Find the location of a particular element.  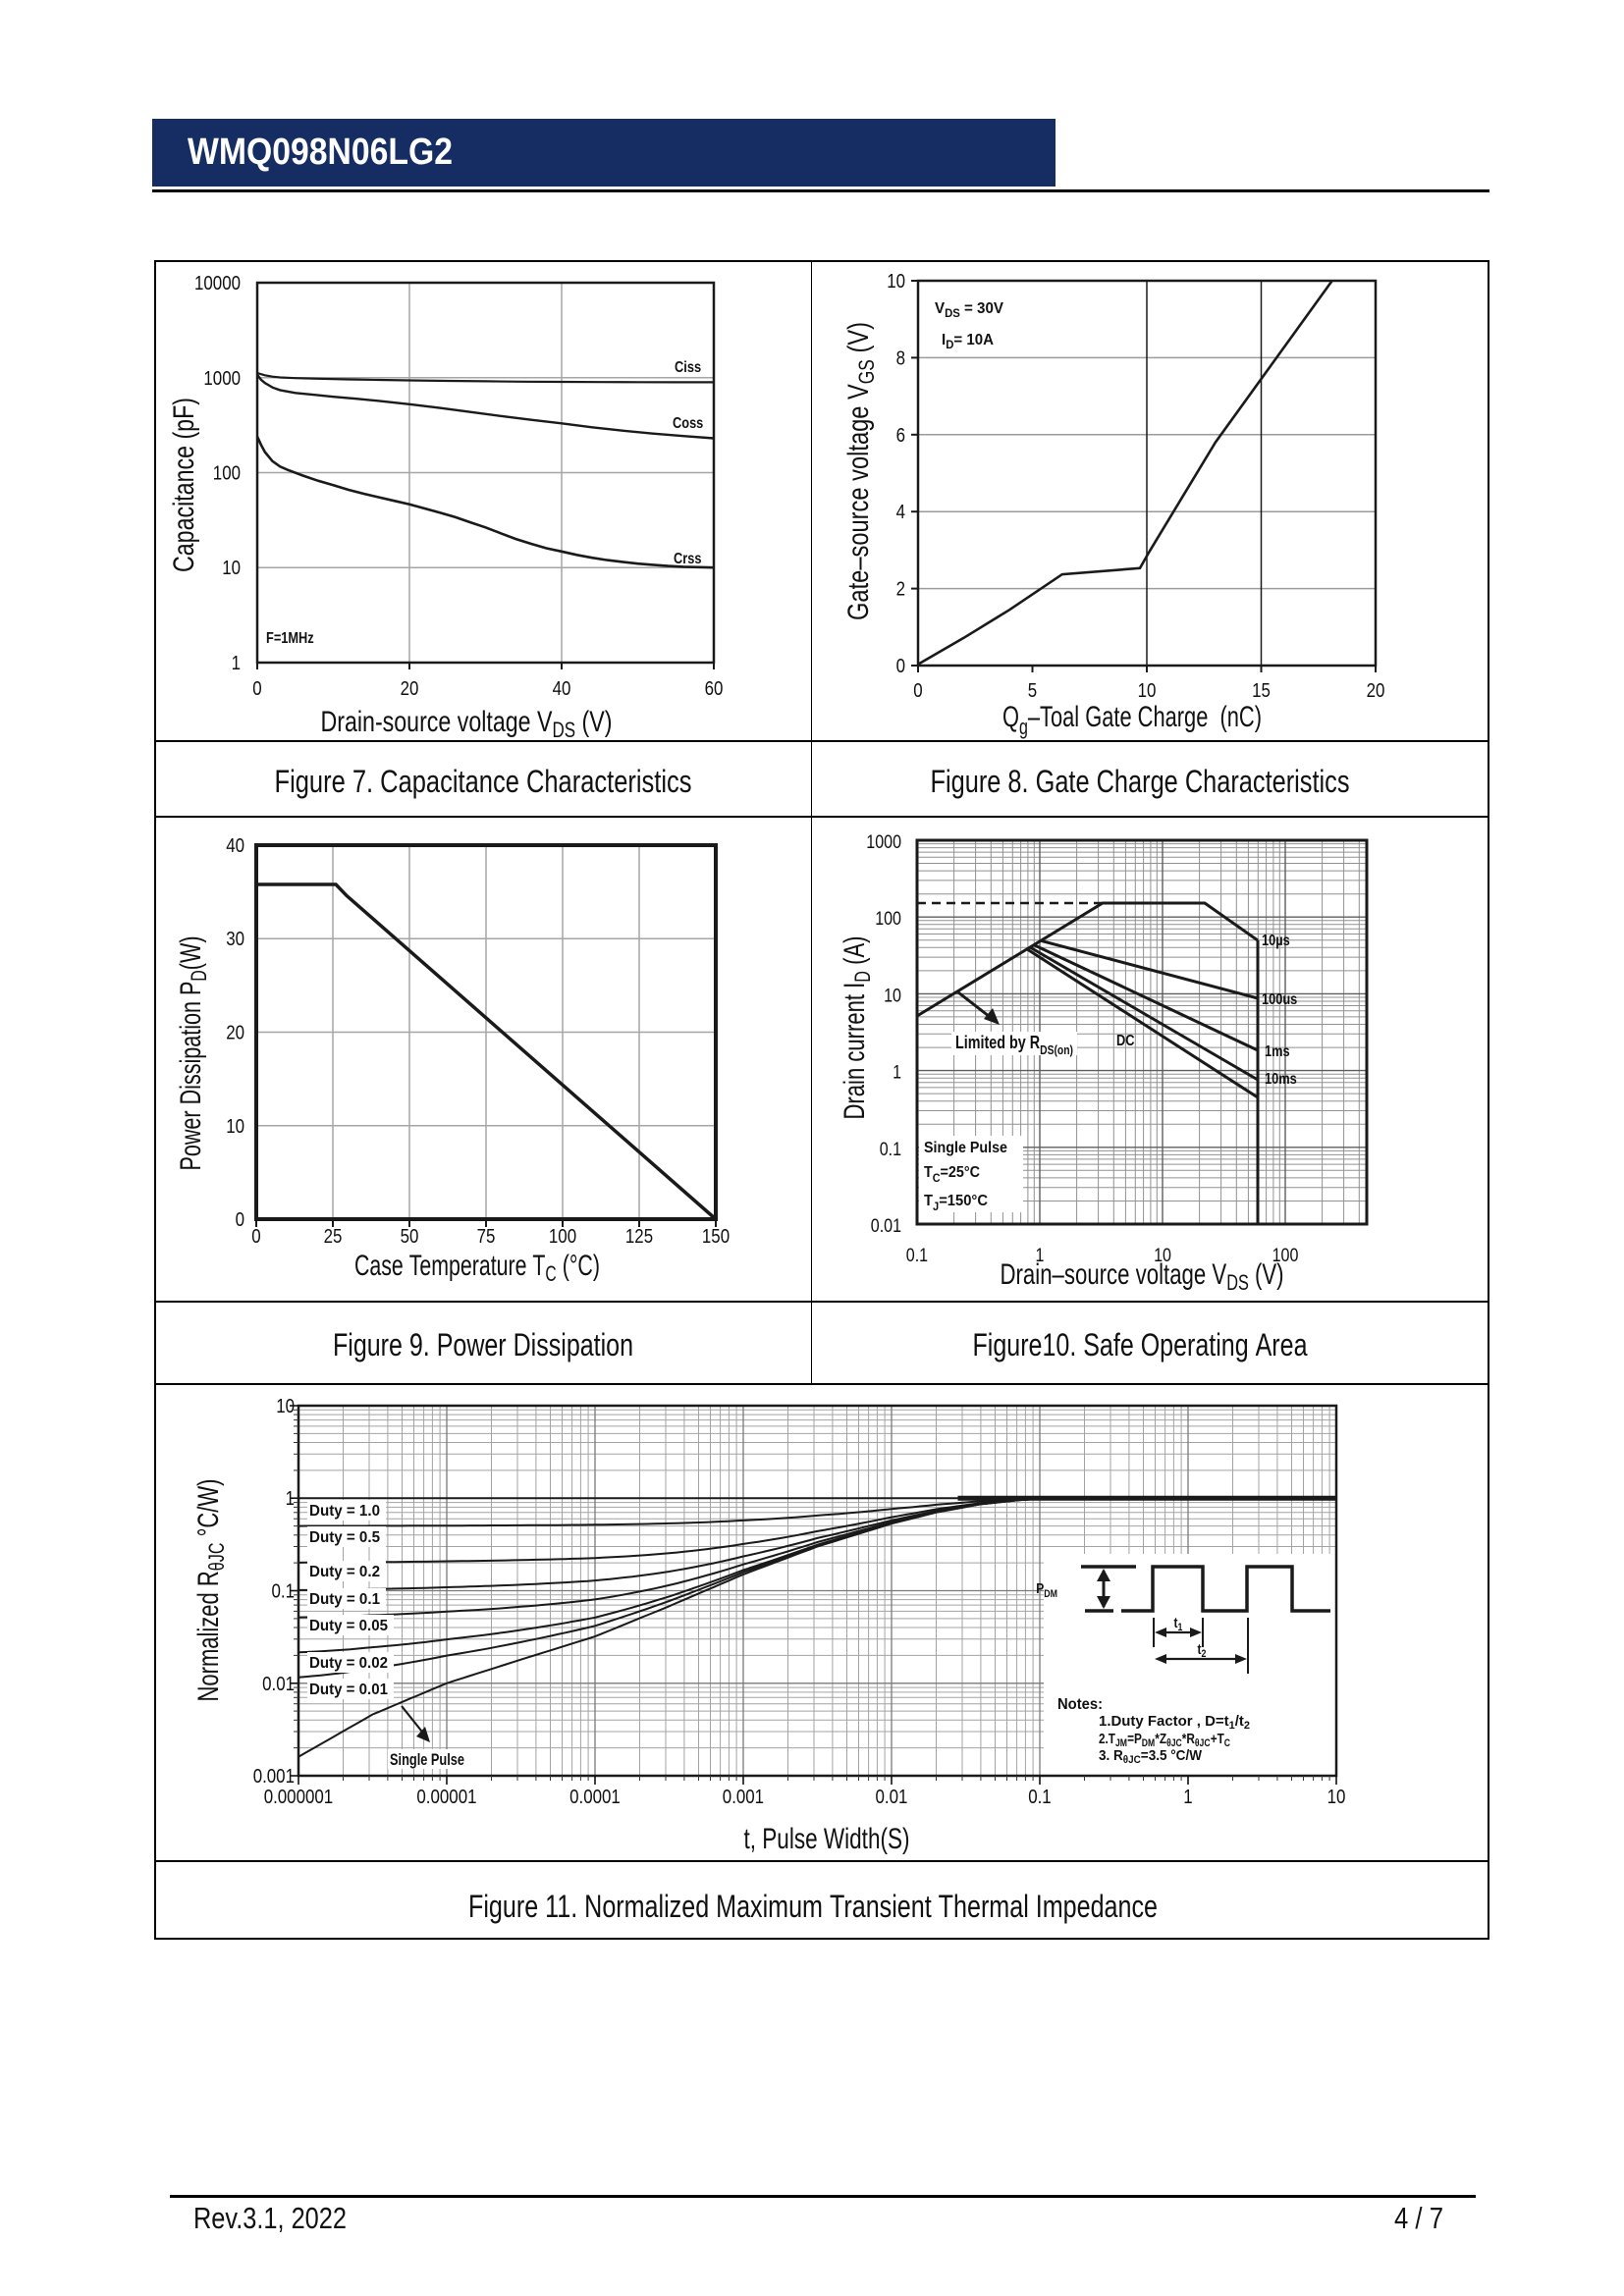

svg-text:Figure 8. Gate Charge Characte: Figure 8. Gate Charge Characteristics is located at coordinates (1140, 781).